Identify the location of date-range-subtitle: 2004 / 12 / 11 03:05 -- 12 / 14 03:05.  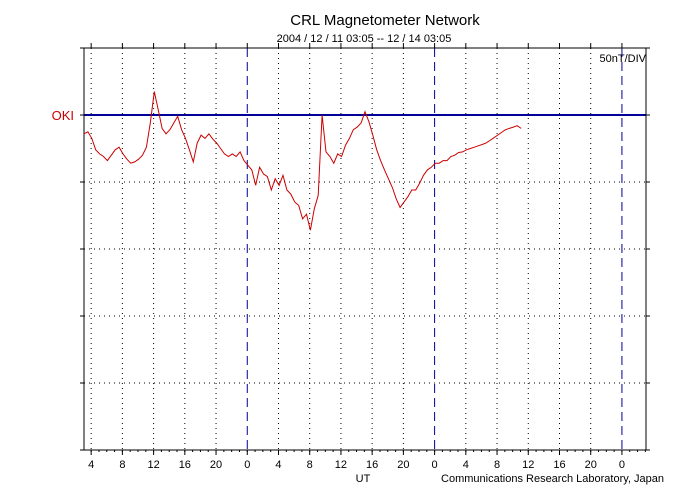
(364, 39).